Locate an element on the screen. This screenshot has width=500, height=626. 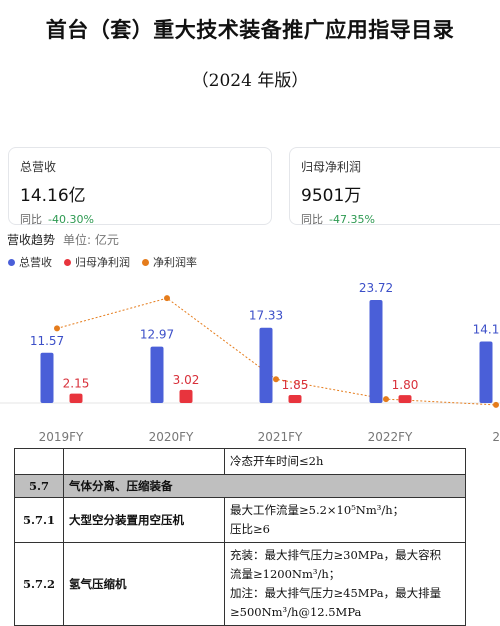
net-profit-yoy: 同比 -47.35% is located at coordinates (395, 219).